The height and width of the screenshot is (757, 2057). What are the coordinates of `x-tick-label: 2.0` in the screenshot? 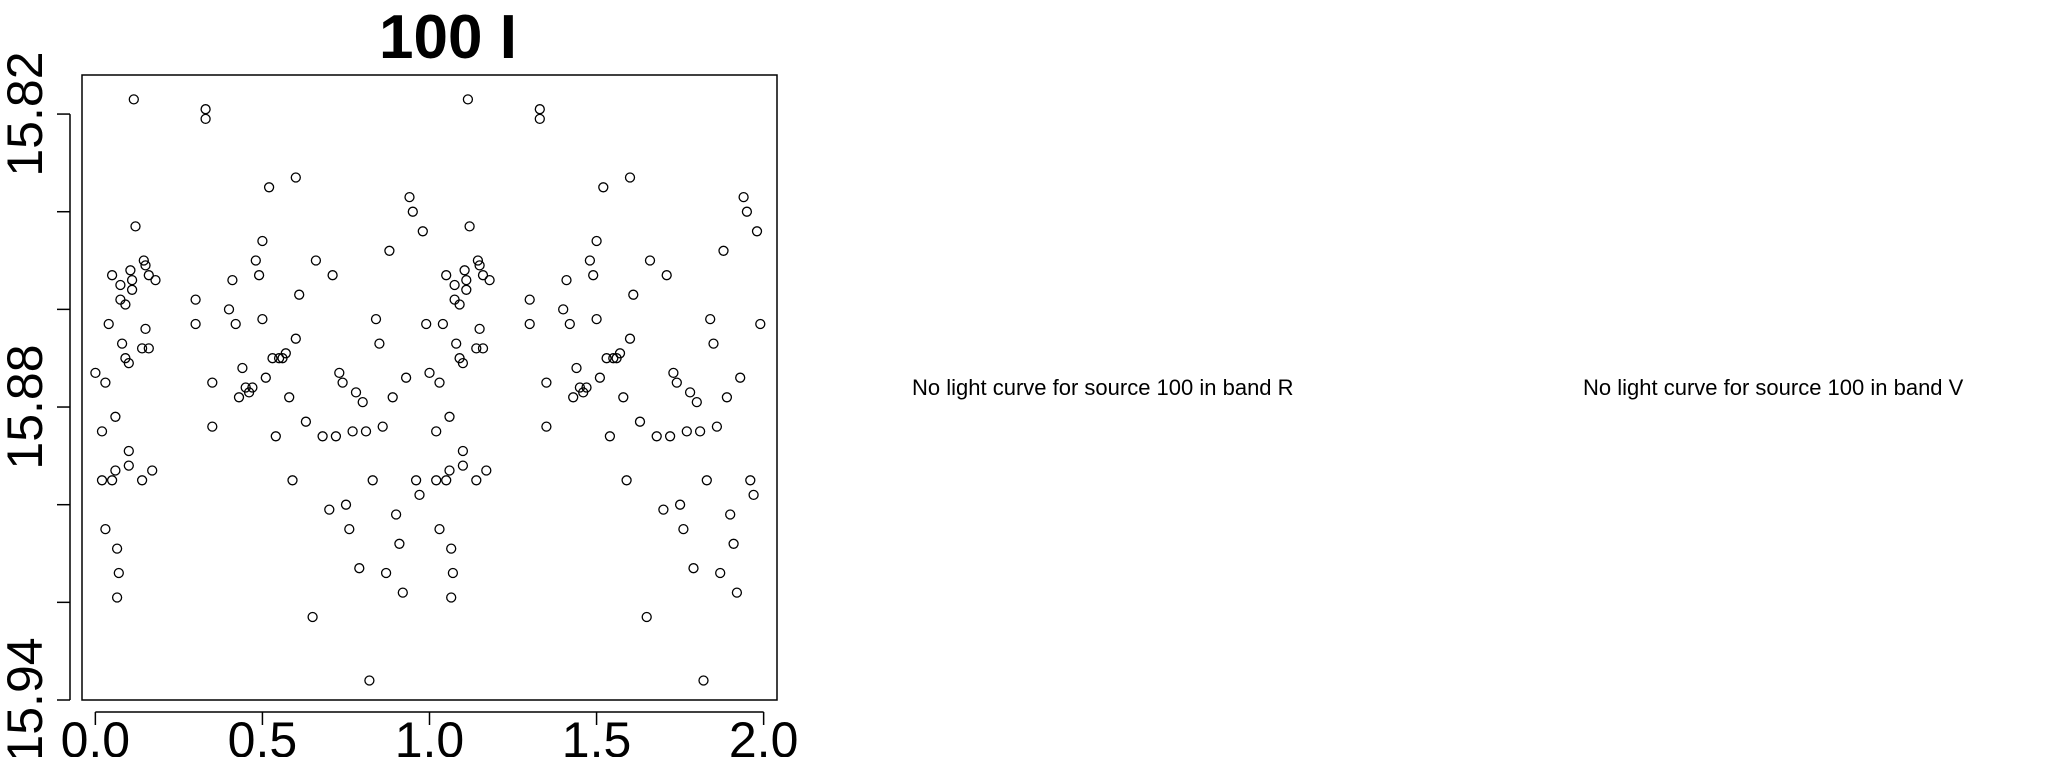 It's located at (764, 734).